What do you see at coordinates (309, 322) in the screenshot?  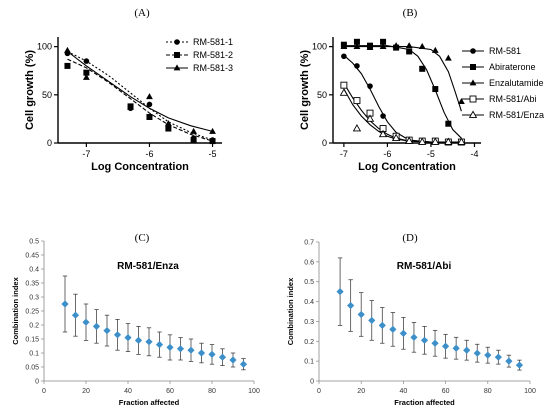 I see `y-tick-label: 0.3` at bounding box center [309, 322].